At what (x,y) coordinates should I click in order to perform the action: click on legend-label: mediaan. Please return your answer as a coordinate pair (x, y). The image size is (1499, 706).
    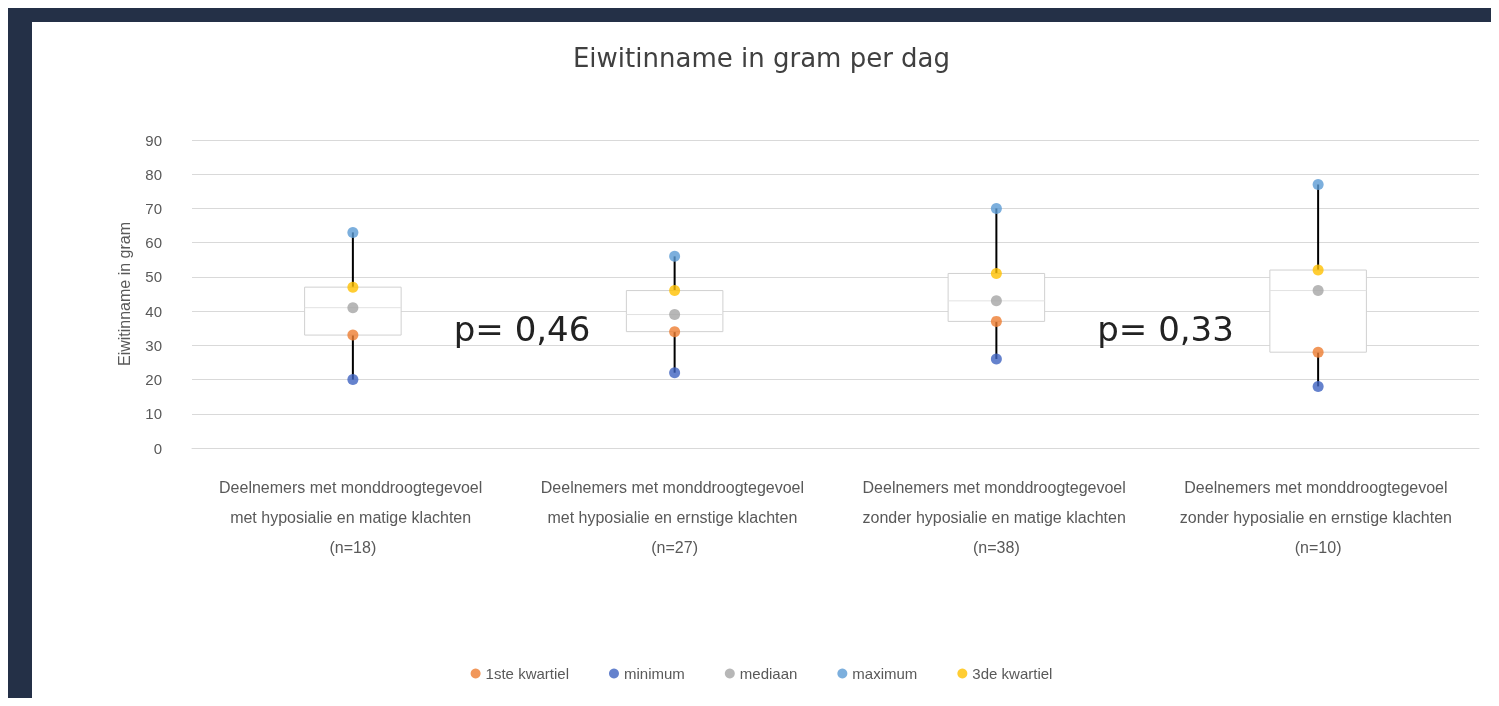
    Looking at the image, I should click on (768, 673).